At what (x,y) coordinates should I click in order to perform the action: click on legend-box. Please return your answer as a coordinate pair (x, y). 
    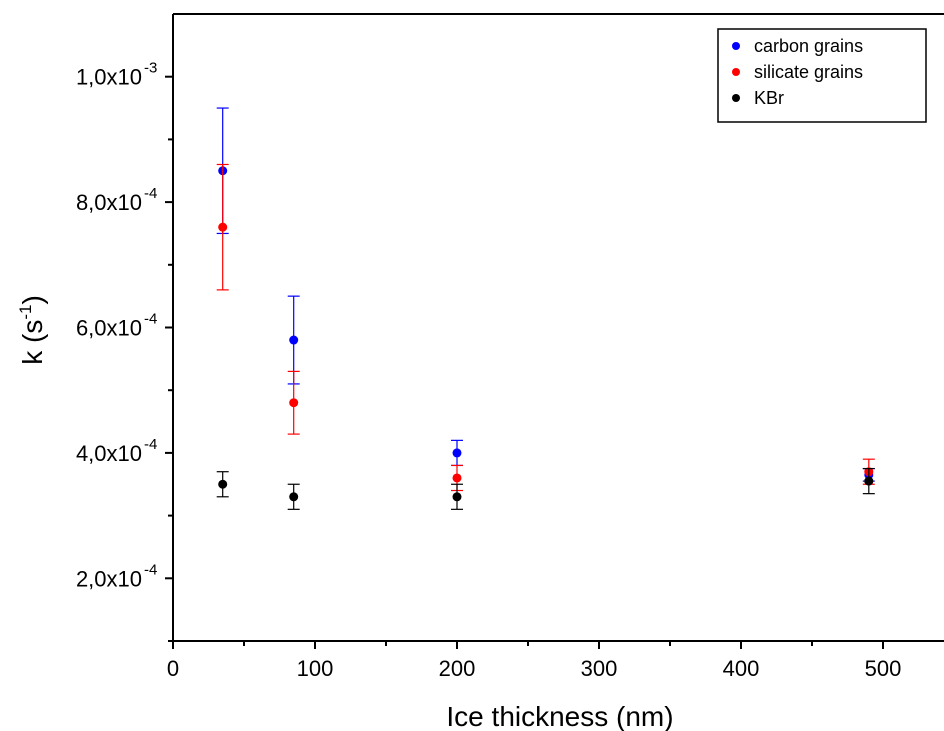
    Looking at the image, I should click on (822, 75).